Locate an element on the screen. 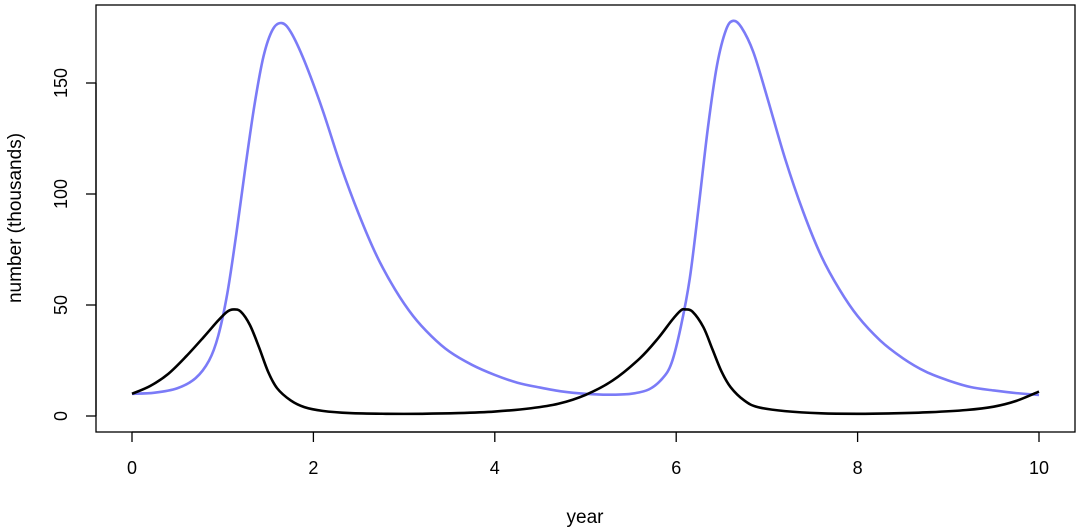 This screenshot has height=528, width=1080. y-axis-title: number (thousands) is located at coordinates (15, 218).